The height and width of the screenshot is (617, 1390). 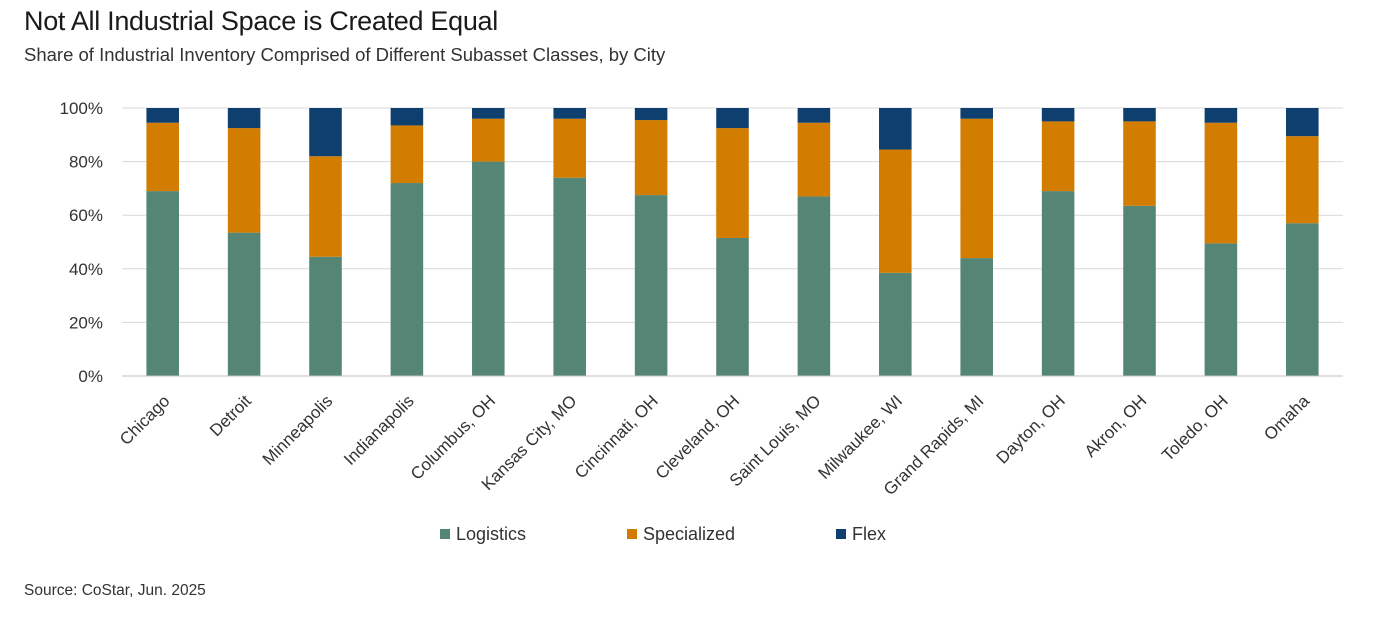 I want to click on legend-label: Logistics, so click(x=491, y=534).